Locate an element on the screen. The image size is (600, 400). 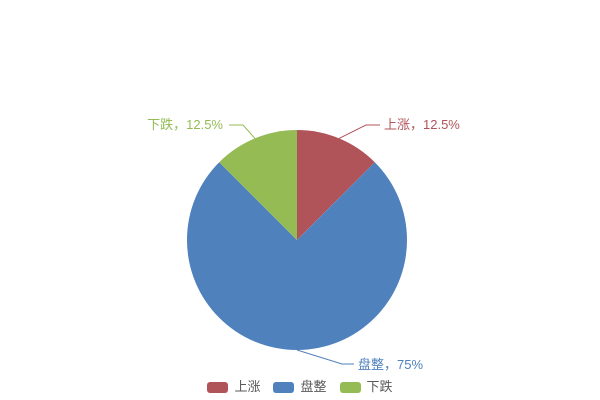
legend-item-rise: 上涨 is located at coordinates (233, 387).